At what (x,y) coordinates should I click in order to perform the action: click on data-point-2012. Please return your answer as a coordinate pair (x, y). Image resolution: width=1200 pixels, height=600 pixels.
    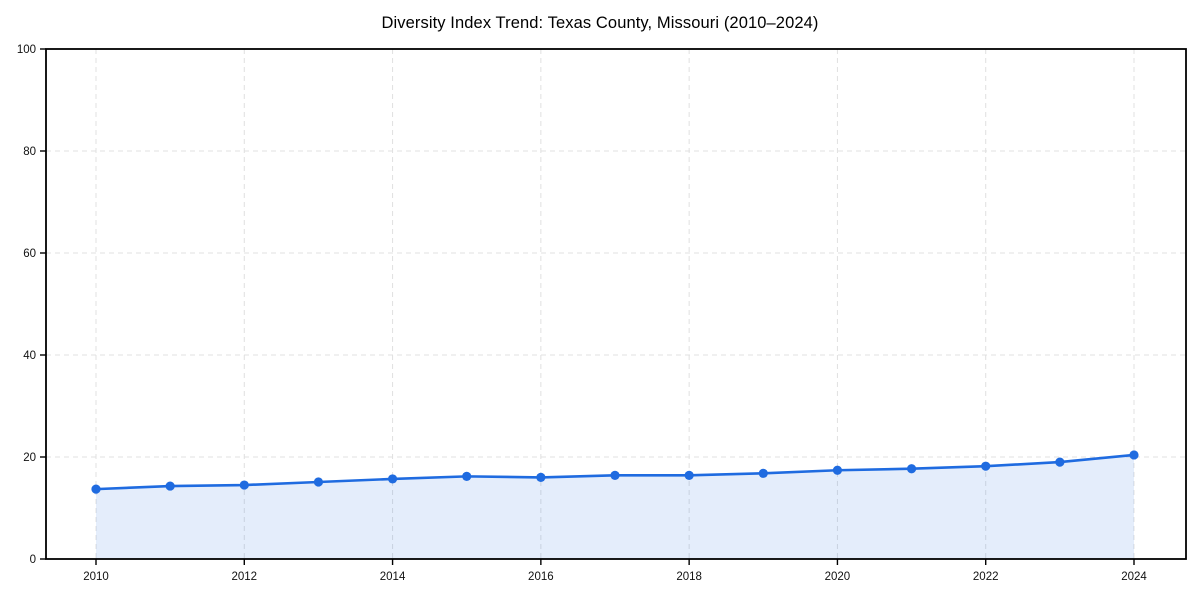
    Looking at the image, I should click on (244, 485).